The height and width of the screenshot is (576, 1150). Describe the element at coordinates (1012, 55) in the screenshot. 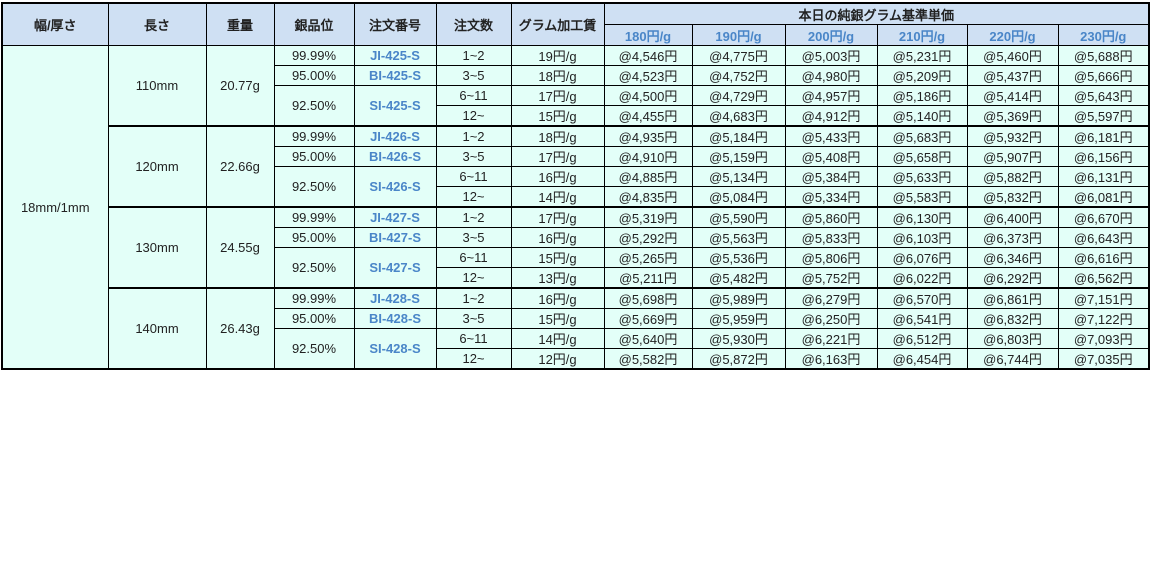

I see `unit-price-cell: @5,460円` at that location.